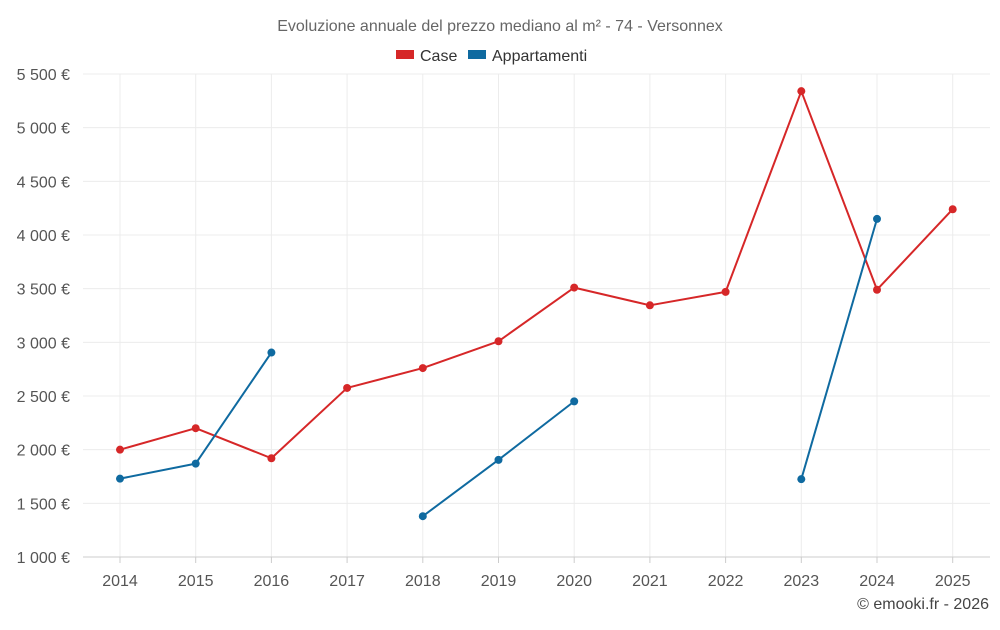 The image size is (1000, 630). What do you see at coordinates (839, 349) in the screenshot?
I see `series-line-appartamenti` at bounding box center [839, 349].